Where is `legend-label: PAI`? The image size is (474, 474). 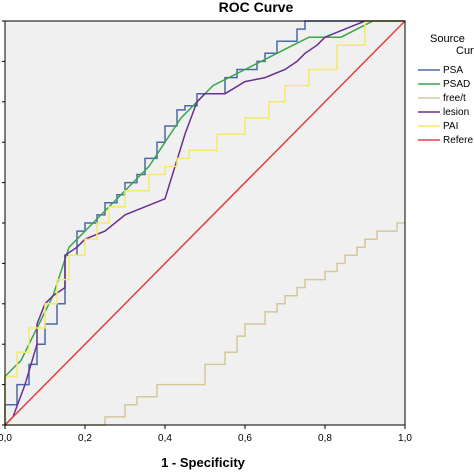 legend-label: PAI is located at coordinates (450, 126).